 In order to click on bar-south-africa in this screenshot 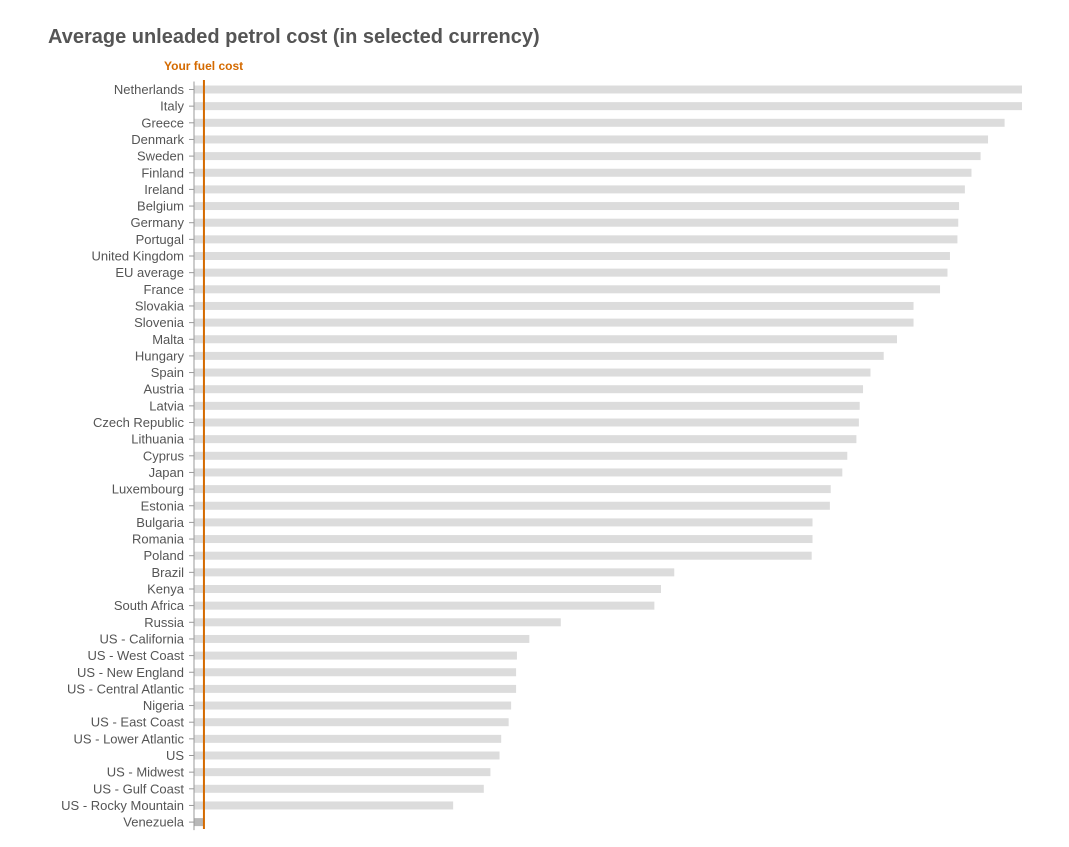, I will do `click(424, 605)`.